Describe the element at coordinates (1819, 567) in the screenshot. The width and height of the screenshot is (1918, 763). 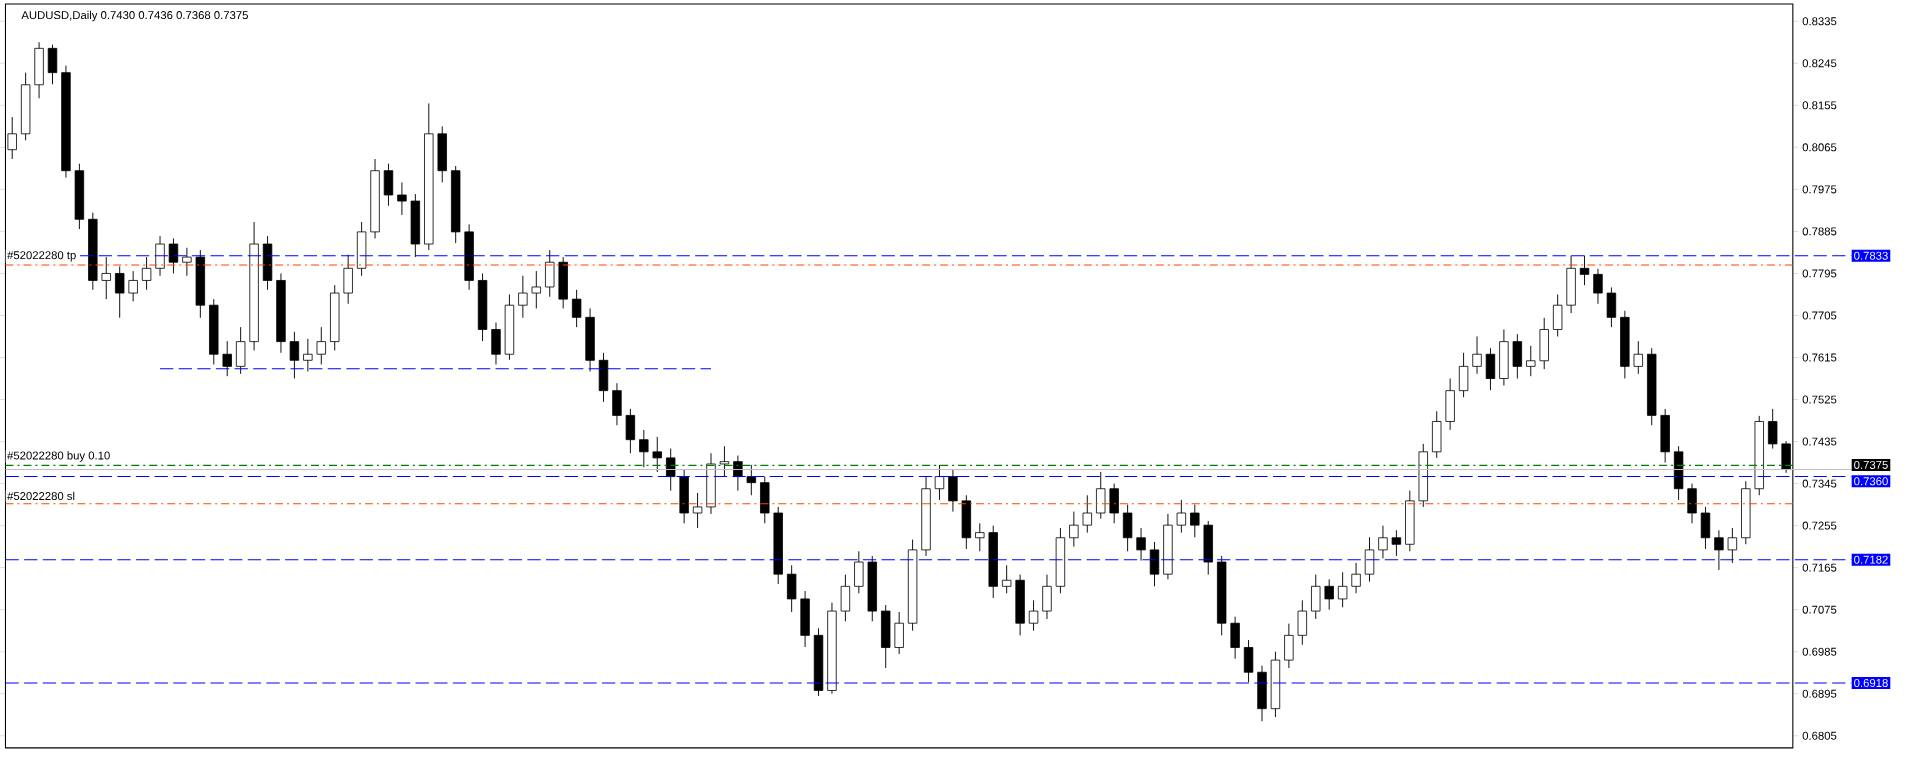
I see `y-tick-label: 0.7165` at that location.